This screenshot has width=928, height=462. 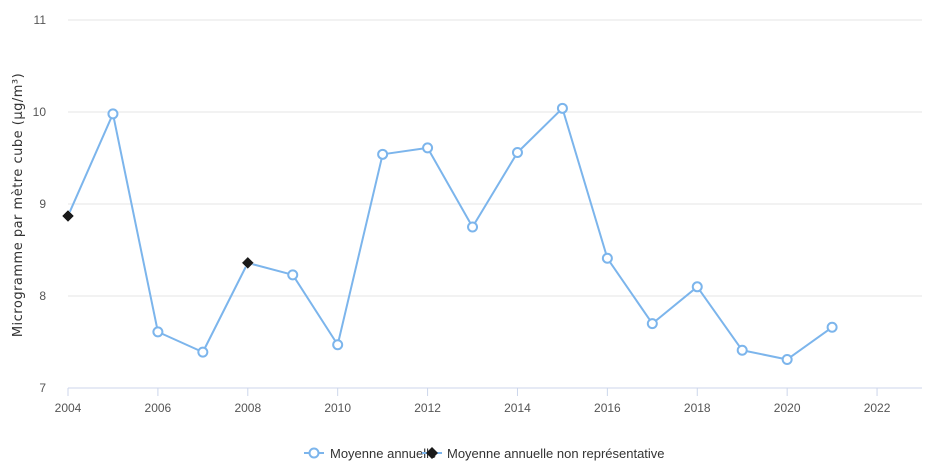 I want to click on legend-item-moyenne-annuelle: Moyenne annuelle, so click(x=370, y=453).